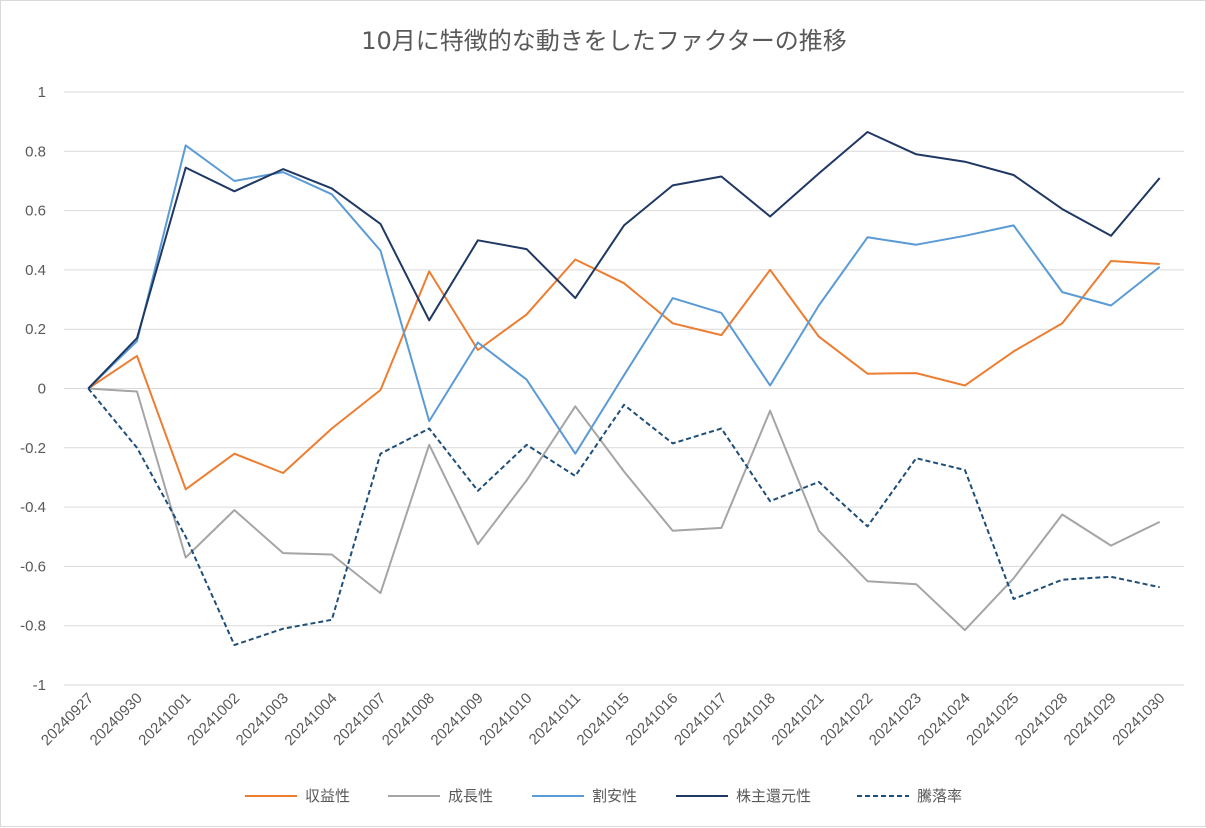  What do you see at coordinates (505, 719) in the screenshot?
I see `x-tick-label: 20241010` at bounding box center [505, 719].